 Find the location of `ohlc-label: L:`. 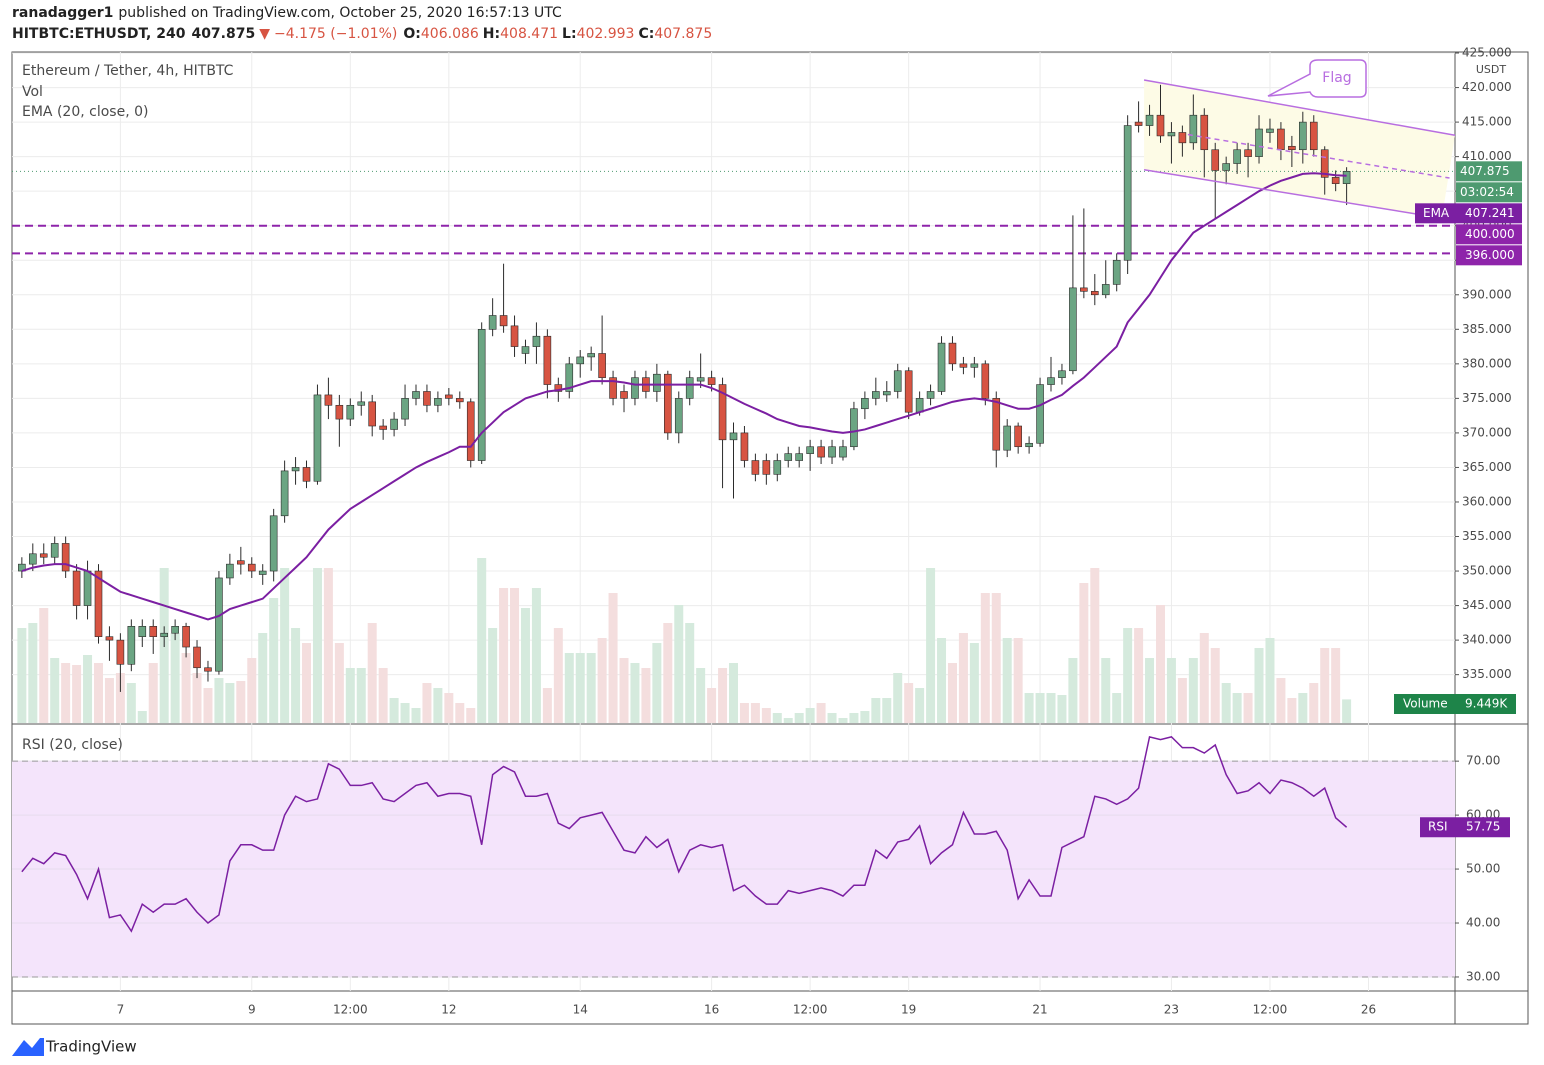

ohlc-label: L: is located at coordinates (569, 34).